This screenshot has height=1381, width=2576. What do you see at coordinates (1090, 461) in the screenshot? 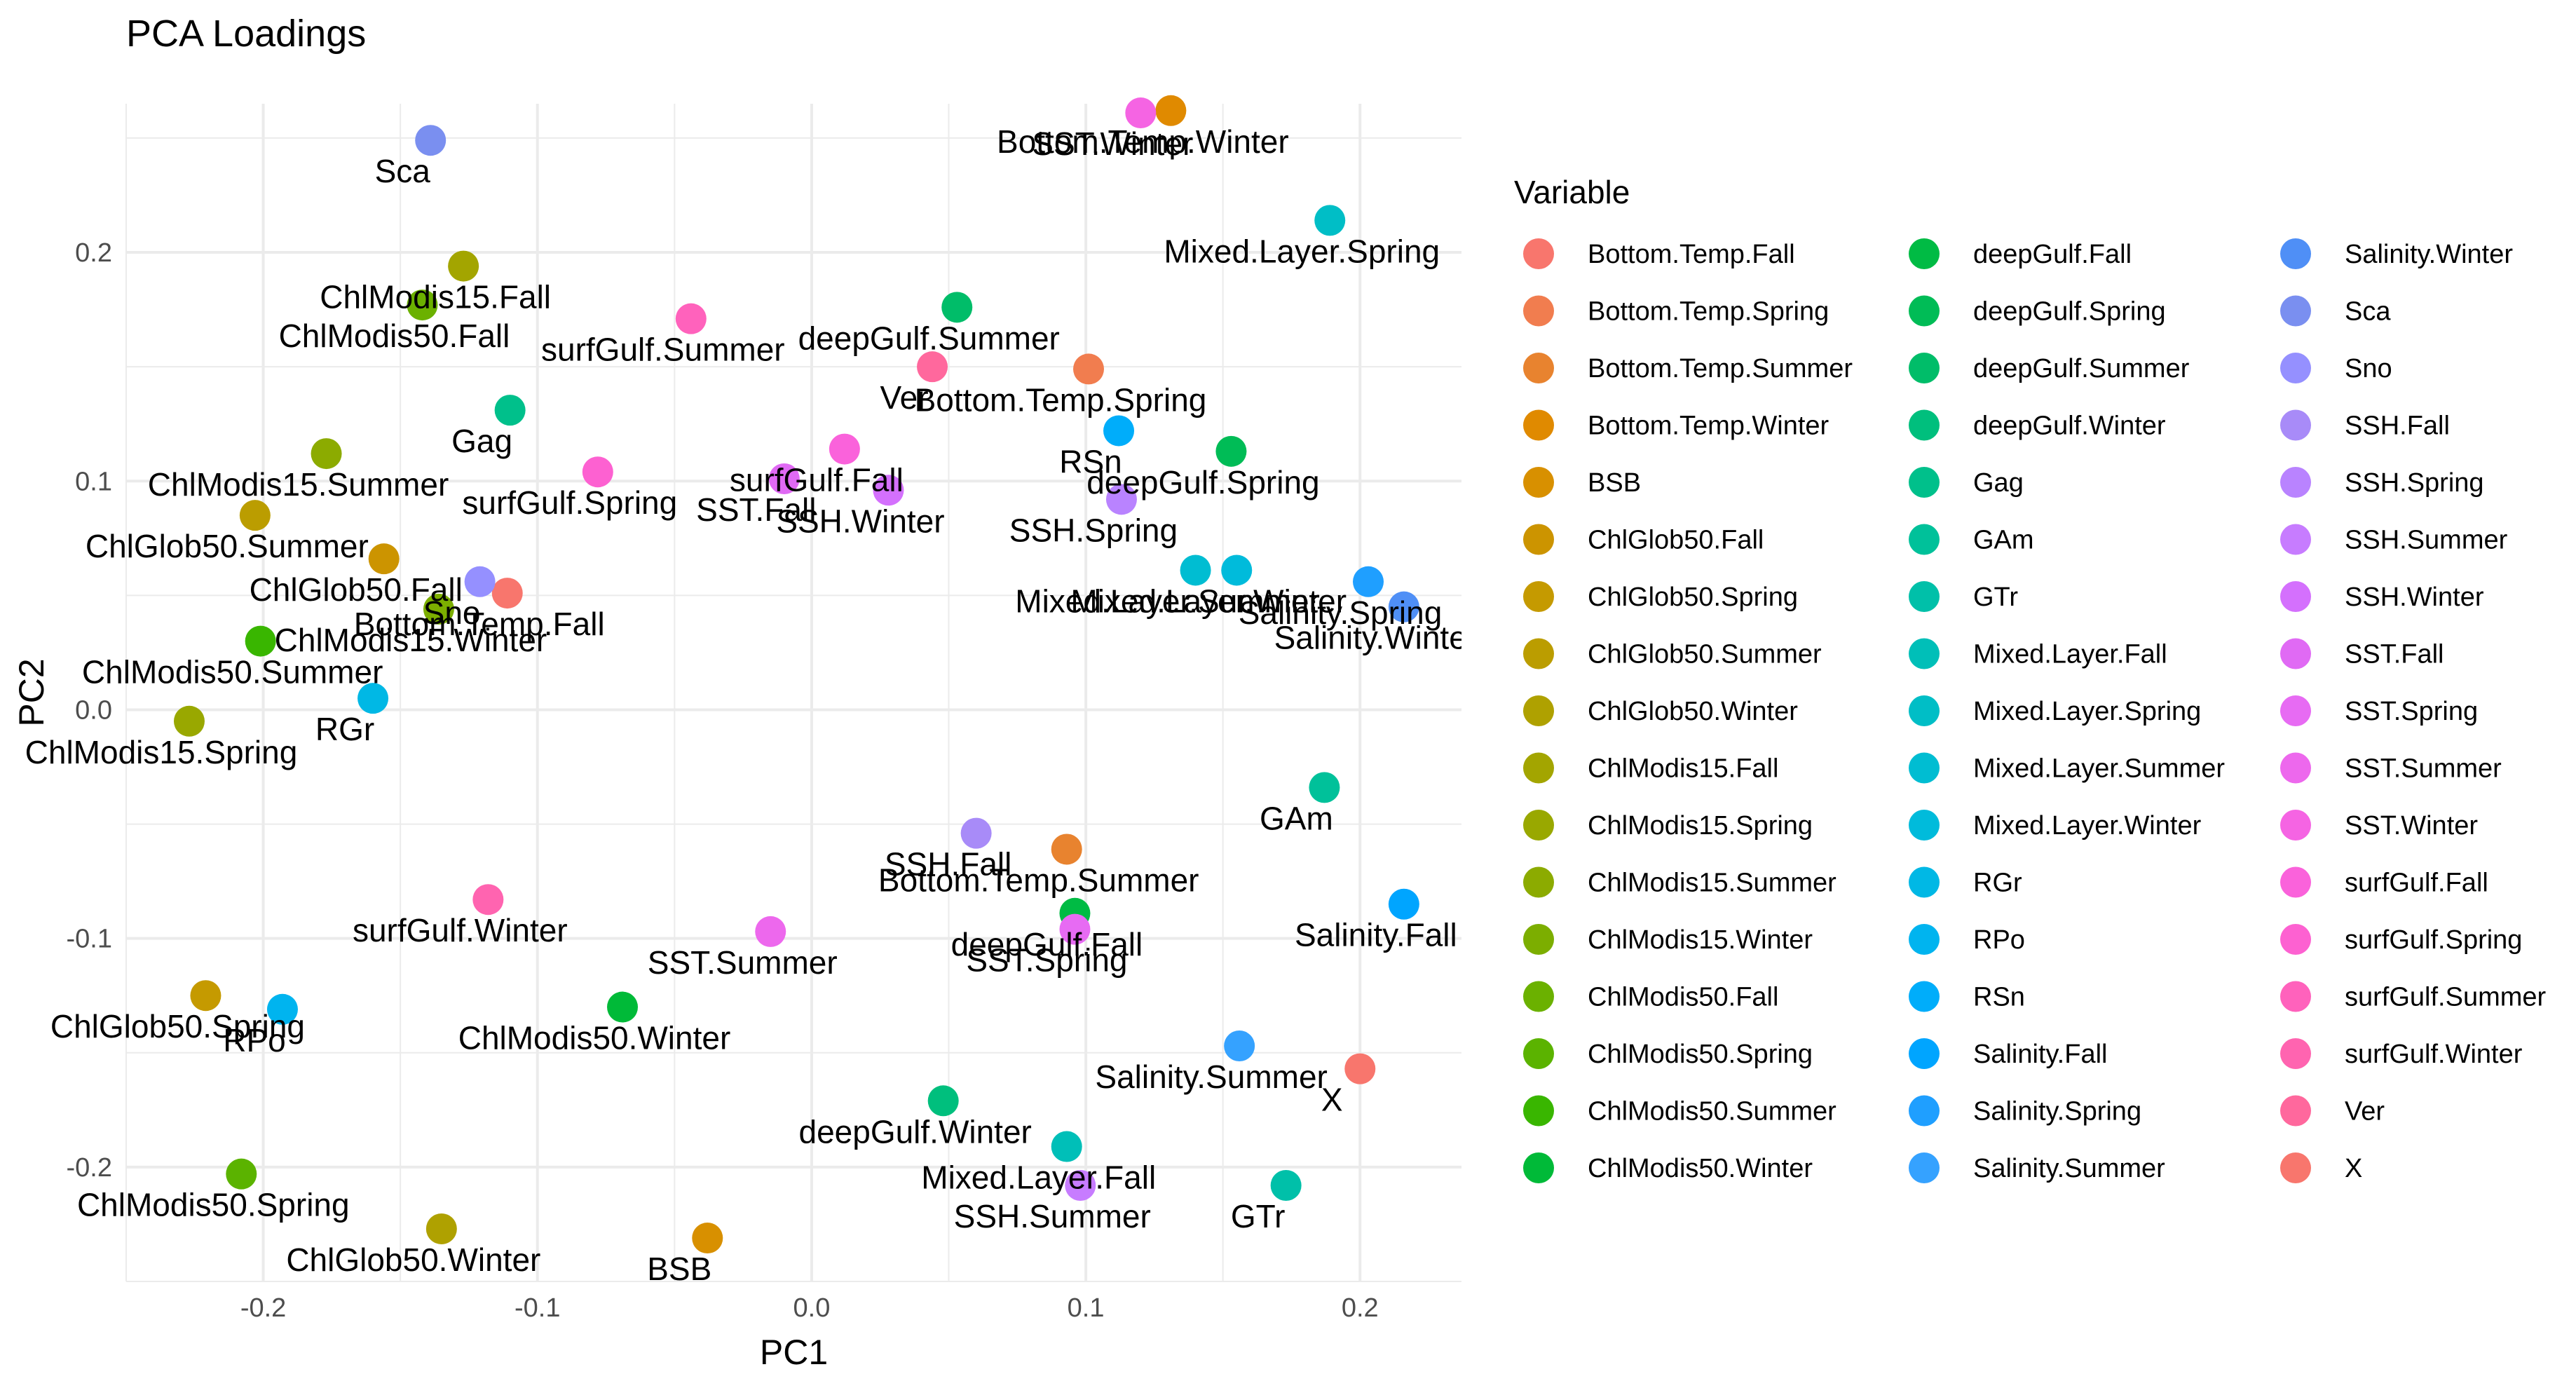
I see `label-rsn: RSn` at bounding box center [1090, 461].